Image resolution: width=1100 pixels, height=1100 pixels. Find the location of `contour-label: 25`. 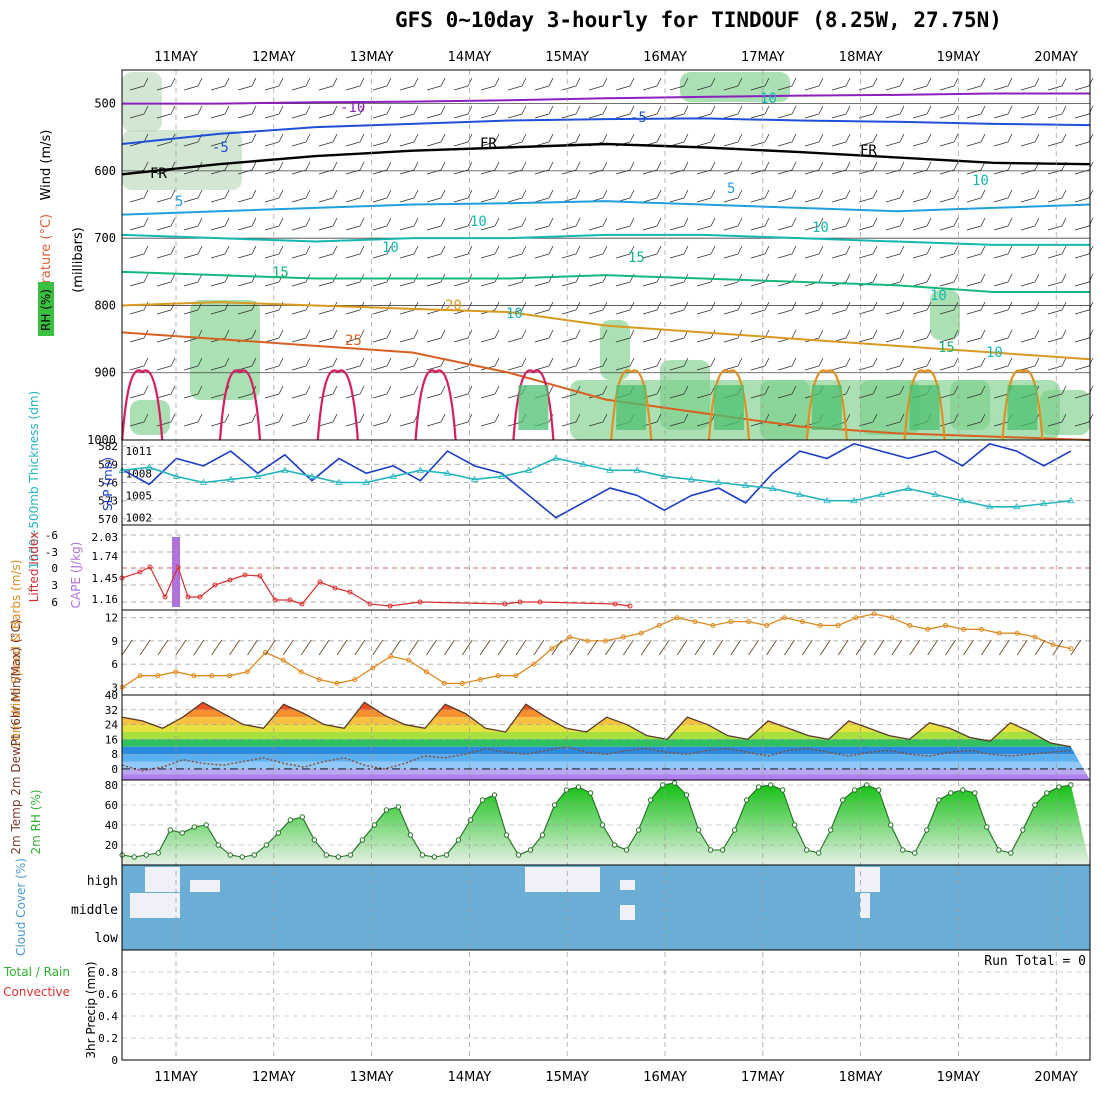

contour-label: 25 is located at coordinates (353, 341).